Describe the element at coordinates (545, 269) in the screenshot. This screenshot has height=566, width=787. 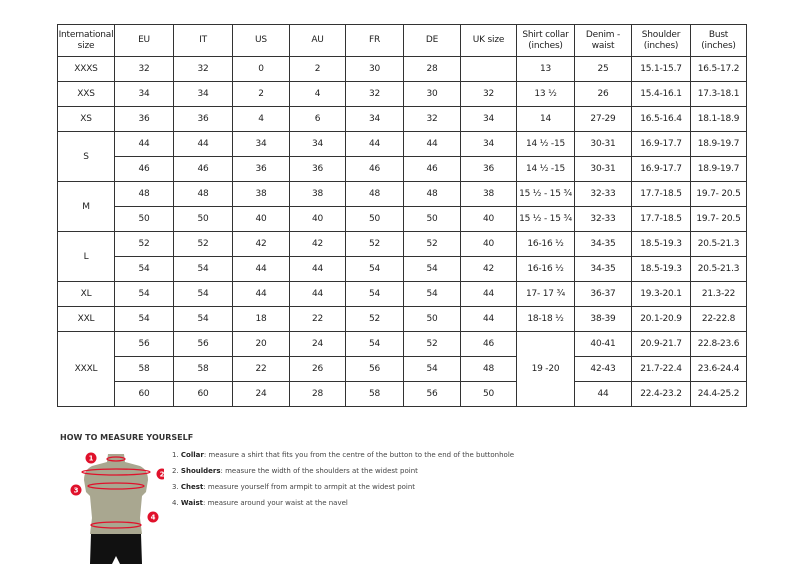
I see `table-cell: 16-16 ½` at that location.